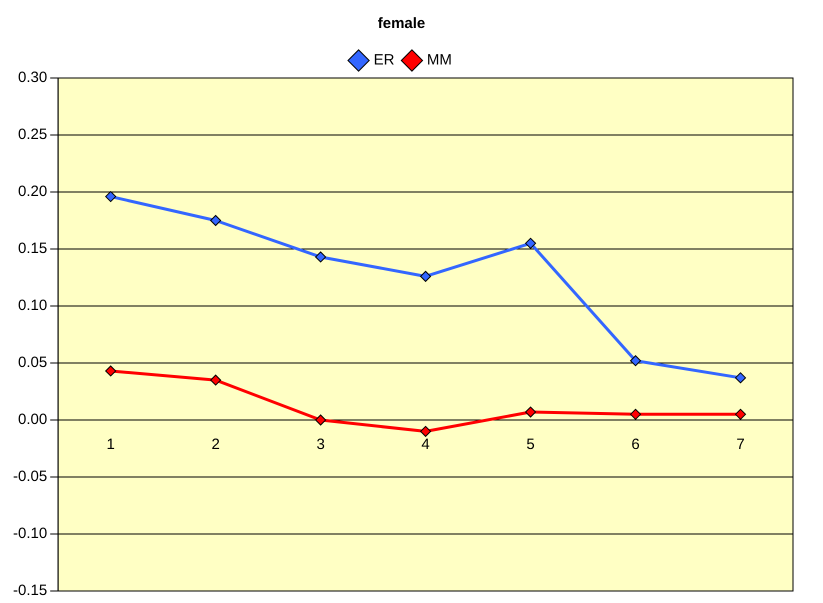 The height and width of the screenshot is (603, 823). Describe the element at coordinates (439, 60) in the screenshot. I see `legend-label: MM` at that location.